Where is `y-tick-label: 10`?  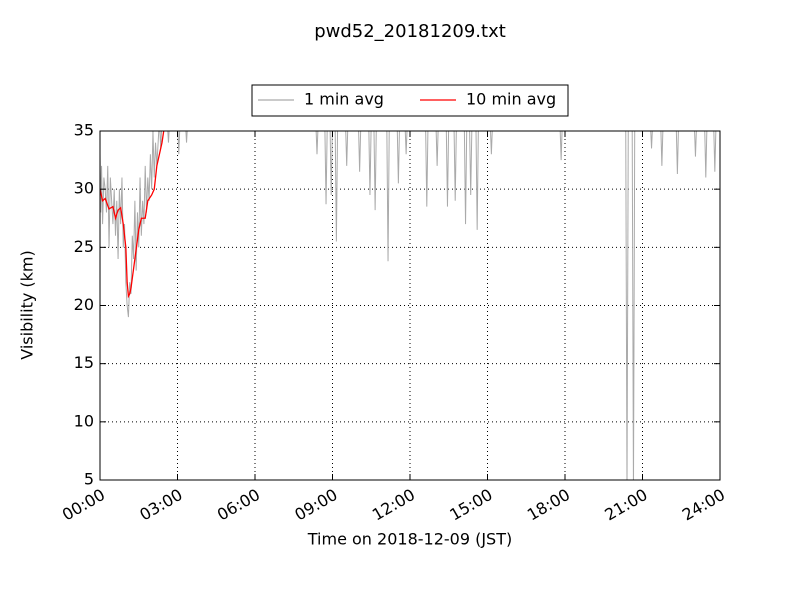 y-tick-label: 10 is located at coordinates (84, 420).